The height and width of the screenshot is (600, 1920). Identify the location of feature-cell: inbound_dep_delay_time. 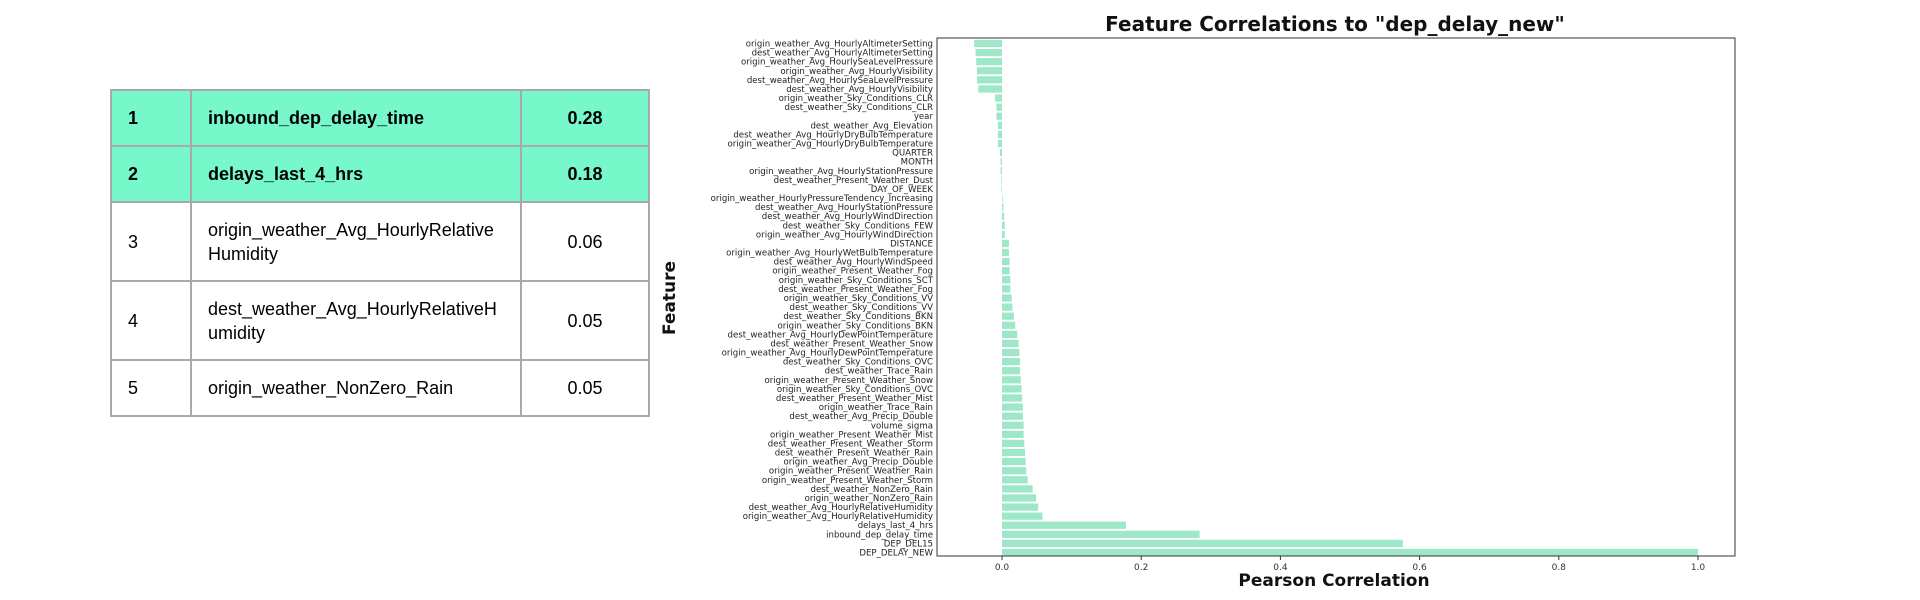
(356, 118).